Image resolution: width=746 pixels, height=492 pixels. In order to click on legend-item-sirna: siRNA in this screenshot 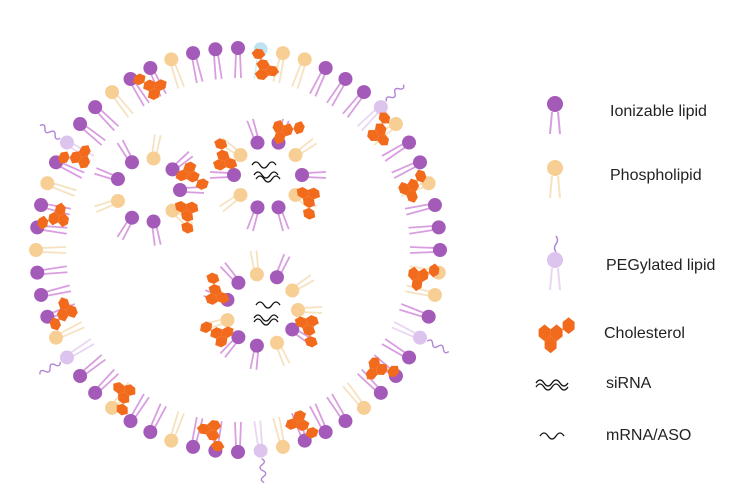, I will do `click(593, 383)`.